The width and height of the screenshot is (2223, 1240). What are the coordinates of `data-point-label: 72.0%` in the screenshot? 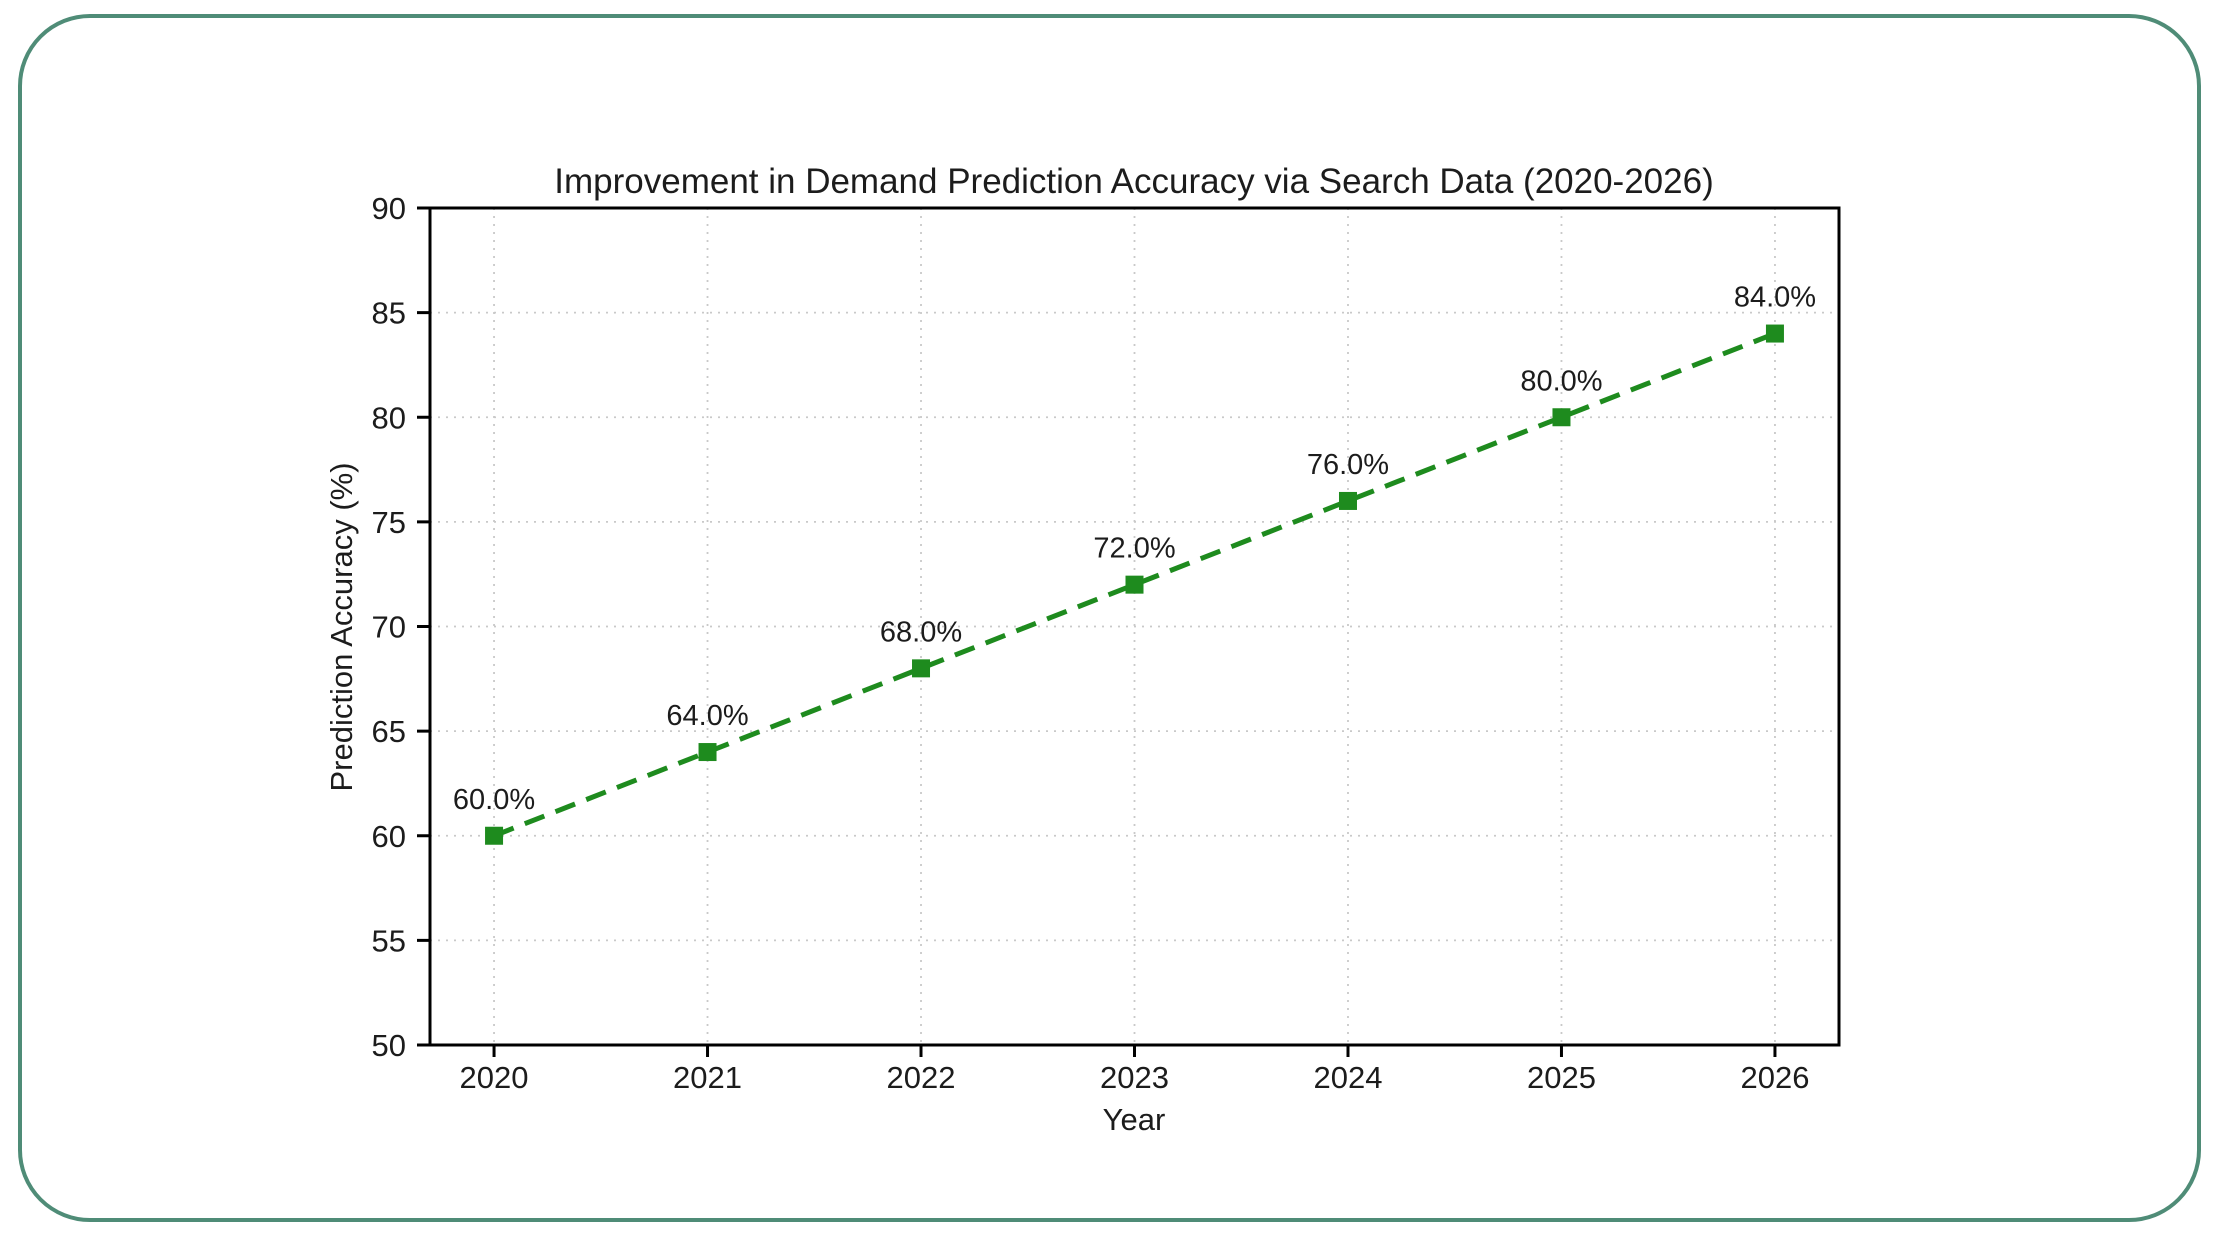 It's located at (1134, 549).